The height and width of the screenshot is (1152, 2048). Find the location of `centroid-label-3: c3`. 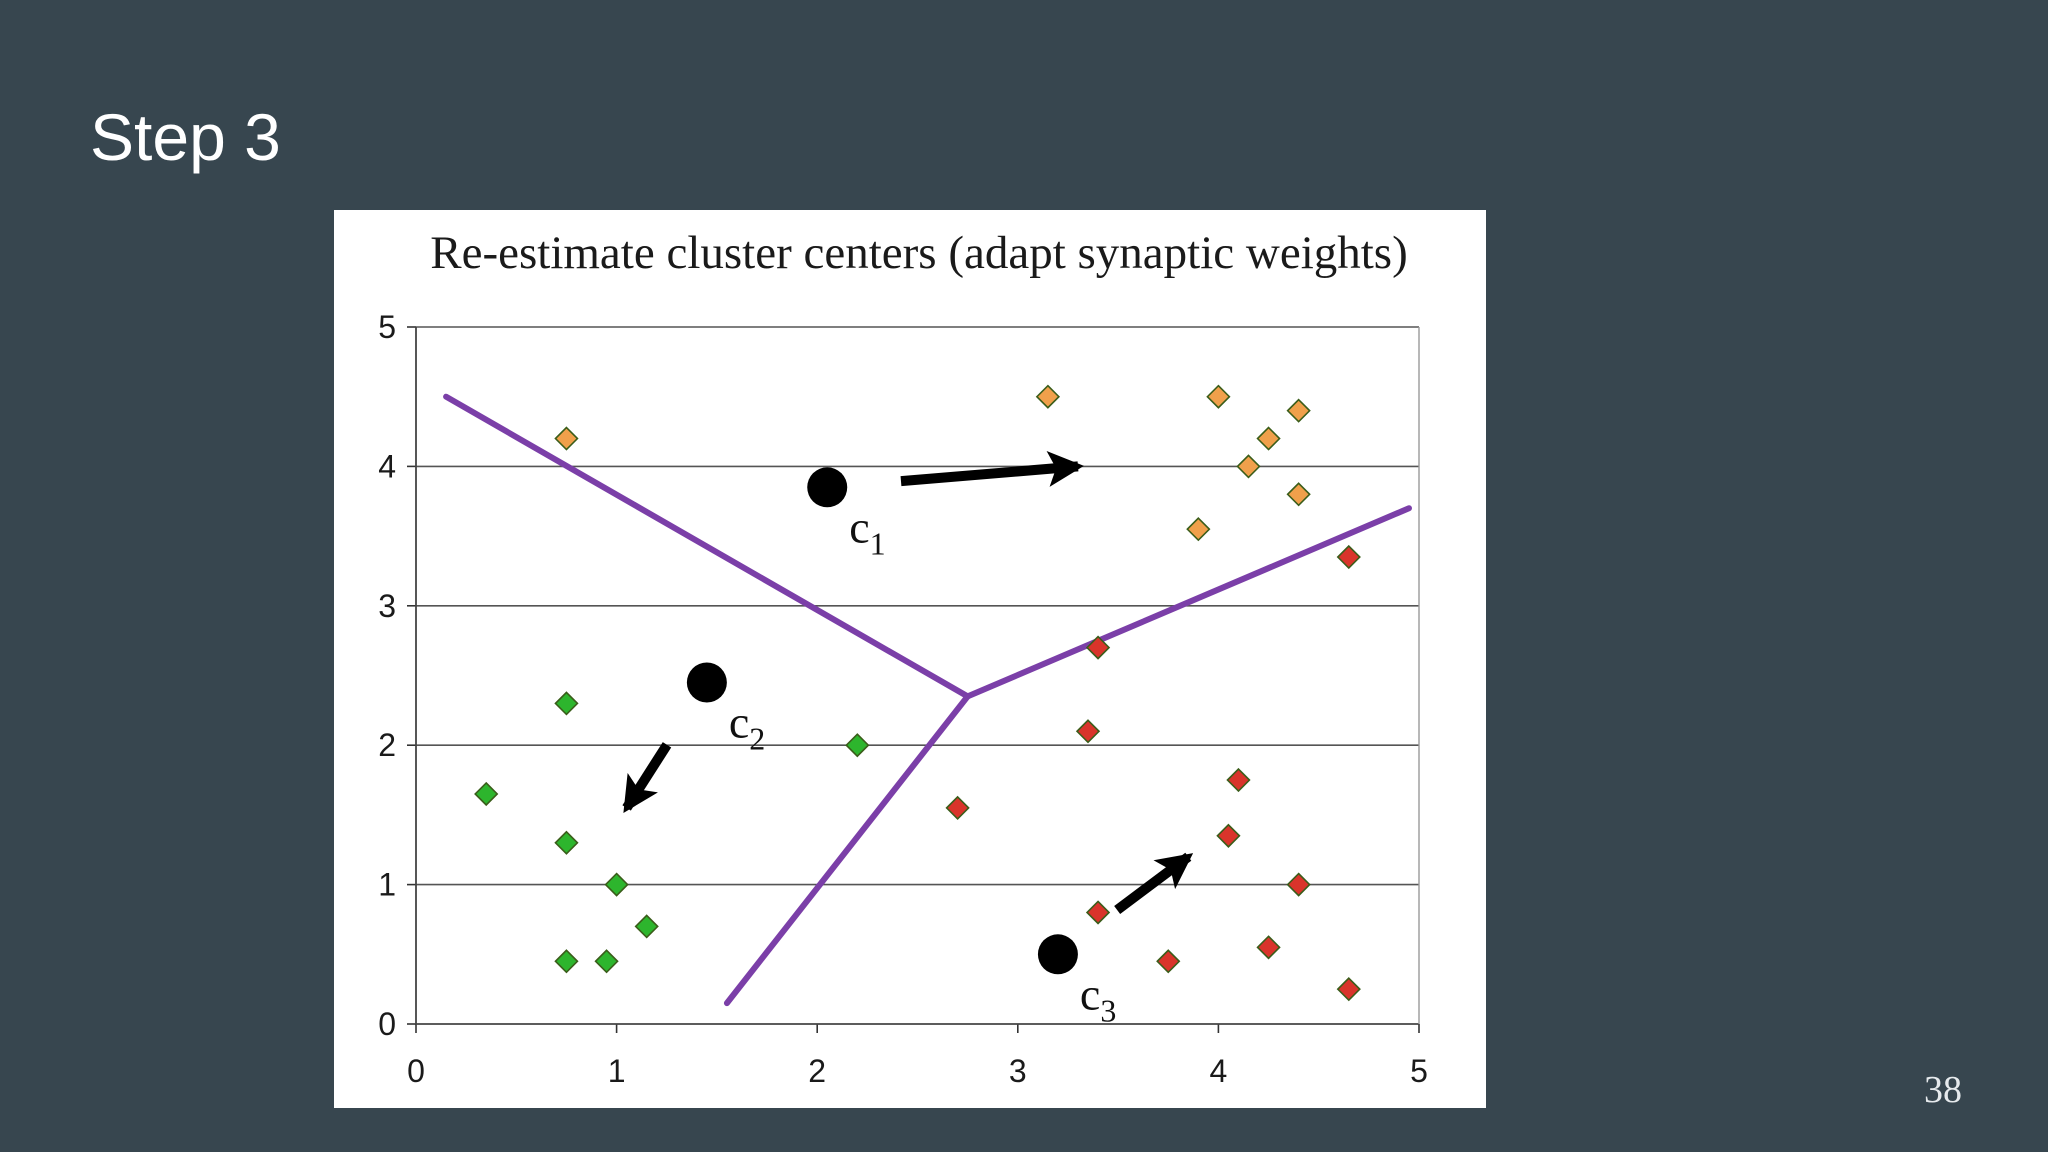

centroid-label-3: c3 is located at coordinates (1098, 998).